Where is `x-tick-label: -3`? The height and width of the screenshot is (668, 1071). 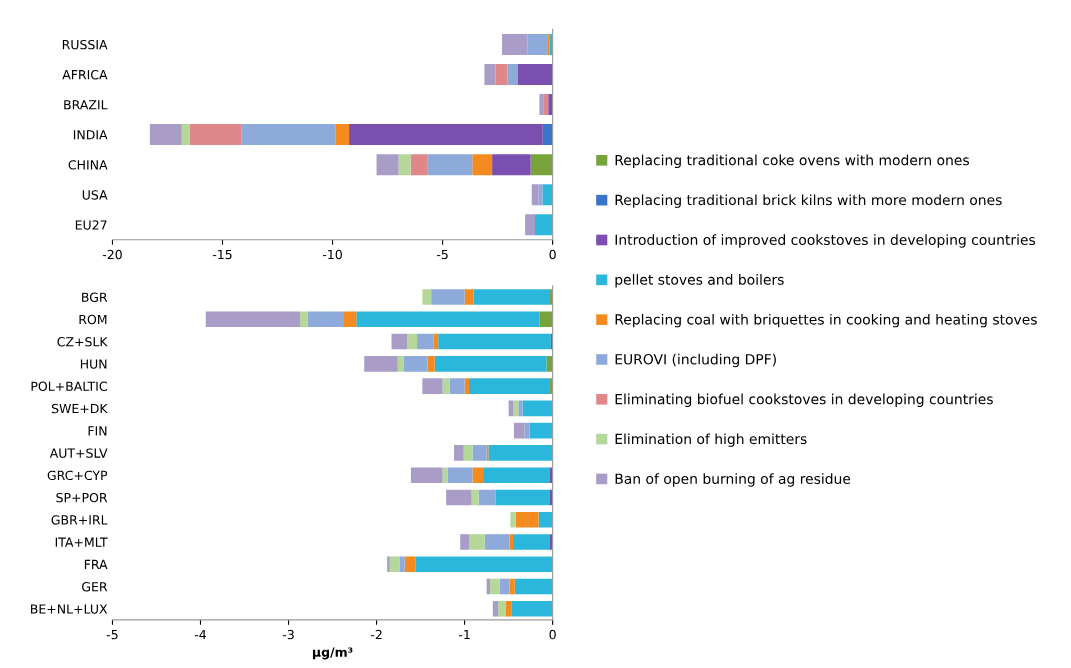 x-tick-label: -3 is located at coordinates (288, 634).